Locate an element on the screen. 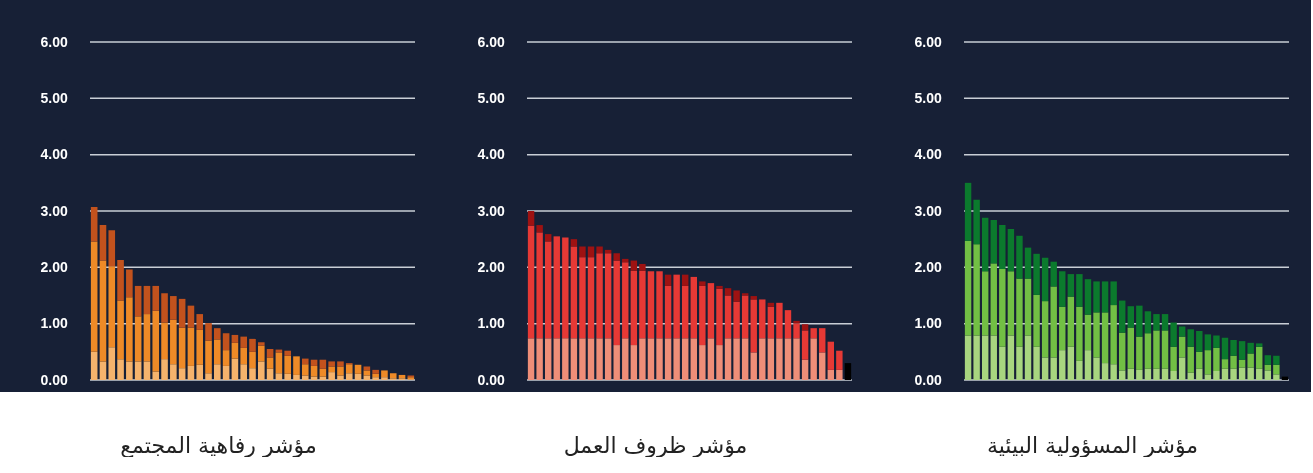 The width and height of the screenshot is (1313, 473). y-tick-label: 0.00 is located at coordinates (928, 379).